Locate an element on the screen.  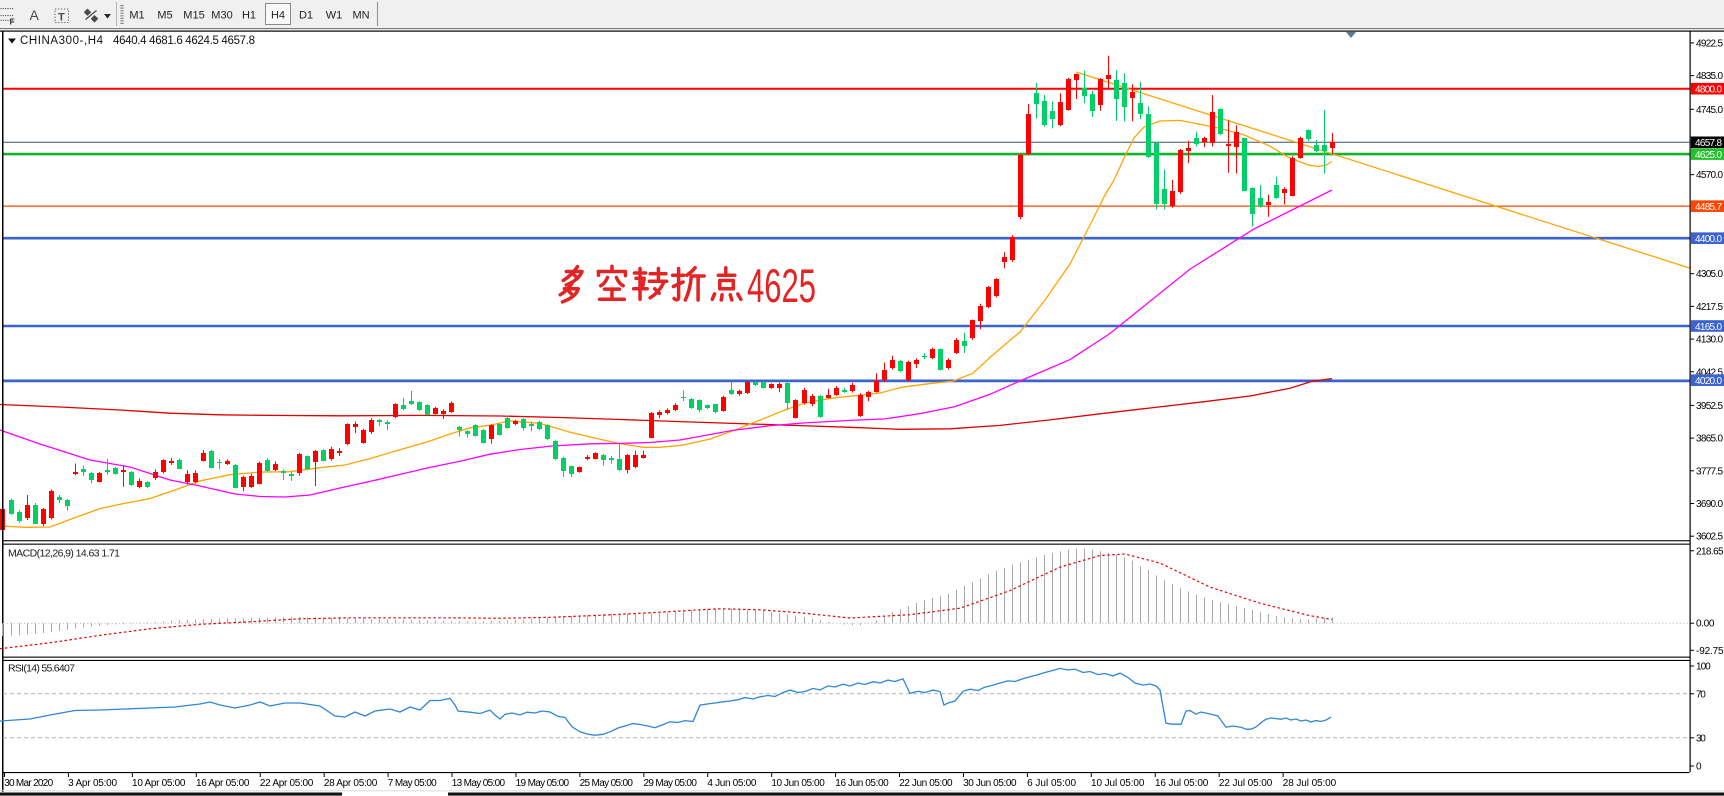
svg-text: CHINA300-,H4 is located at coordinates (62, 41).